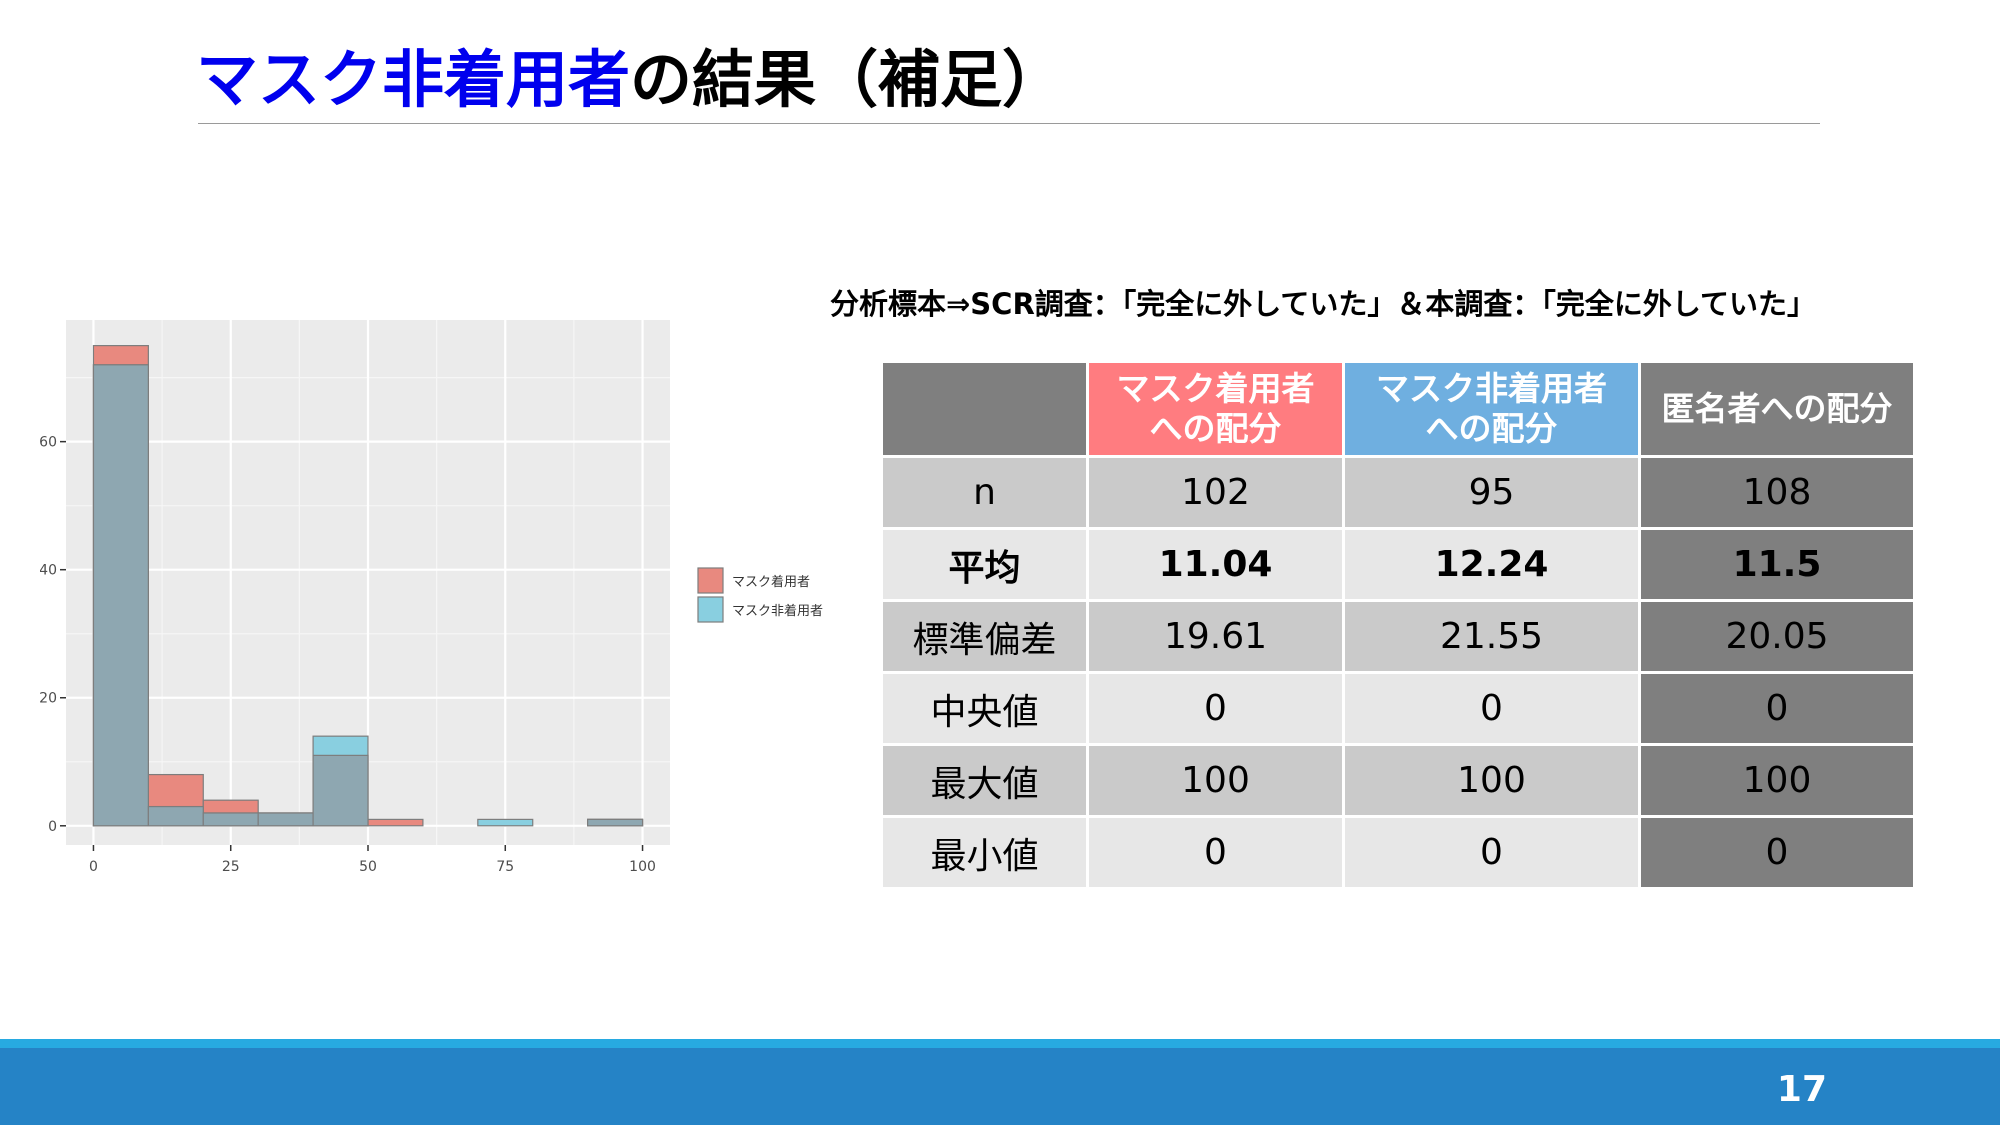 This screenshot has height=1125, width=2000. I want to click on table-row-n: n 102 95 108, so click(1398, 492).